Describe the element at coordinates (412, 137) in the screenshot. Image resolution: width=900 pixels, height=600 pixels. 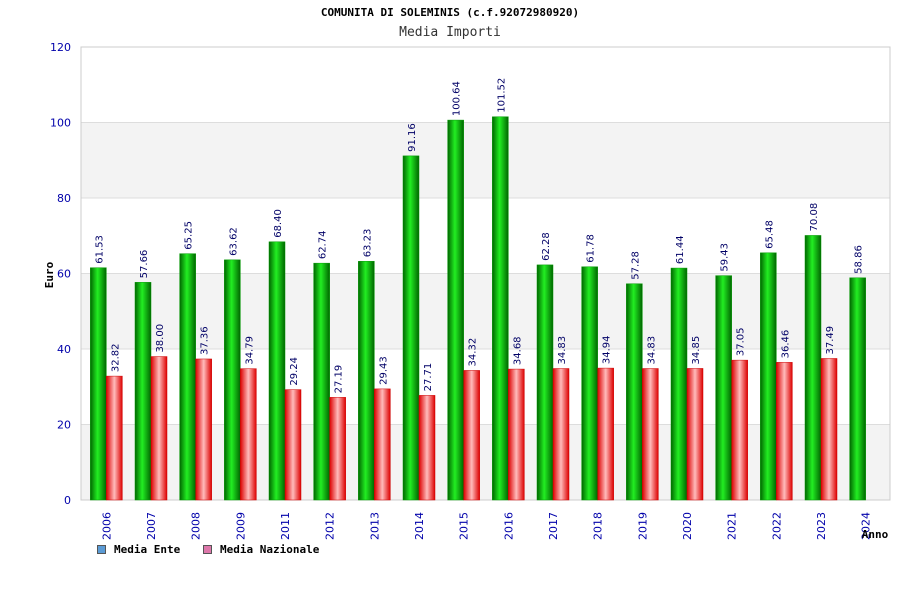
I see `data-label: 91.16` at that location.